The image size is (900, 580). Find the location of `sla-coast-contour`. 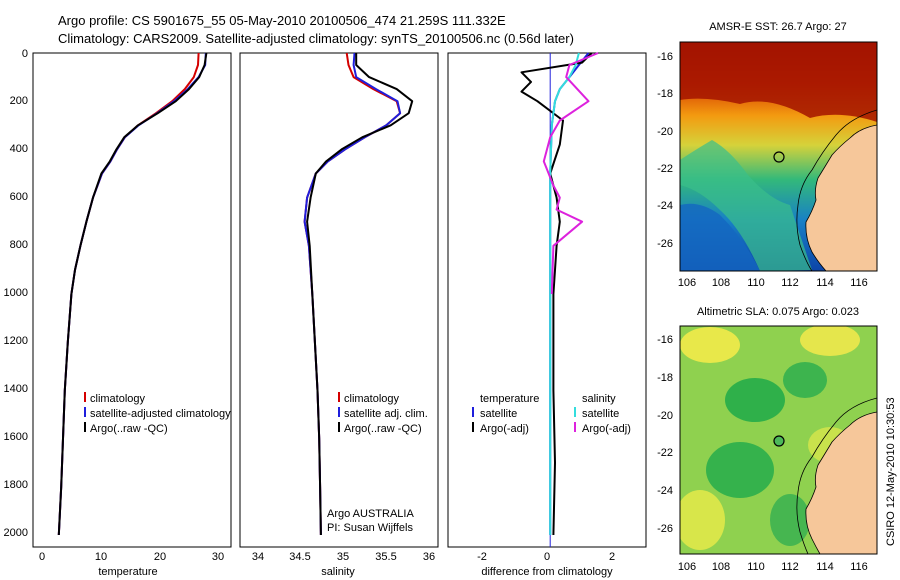

sla-coast-contour is located at coordinates (836, 475).